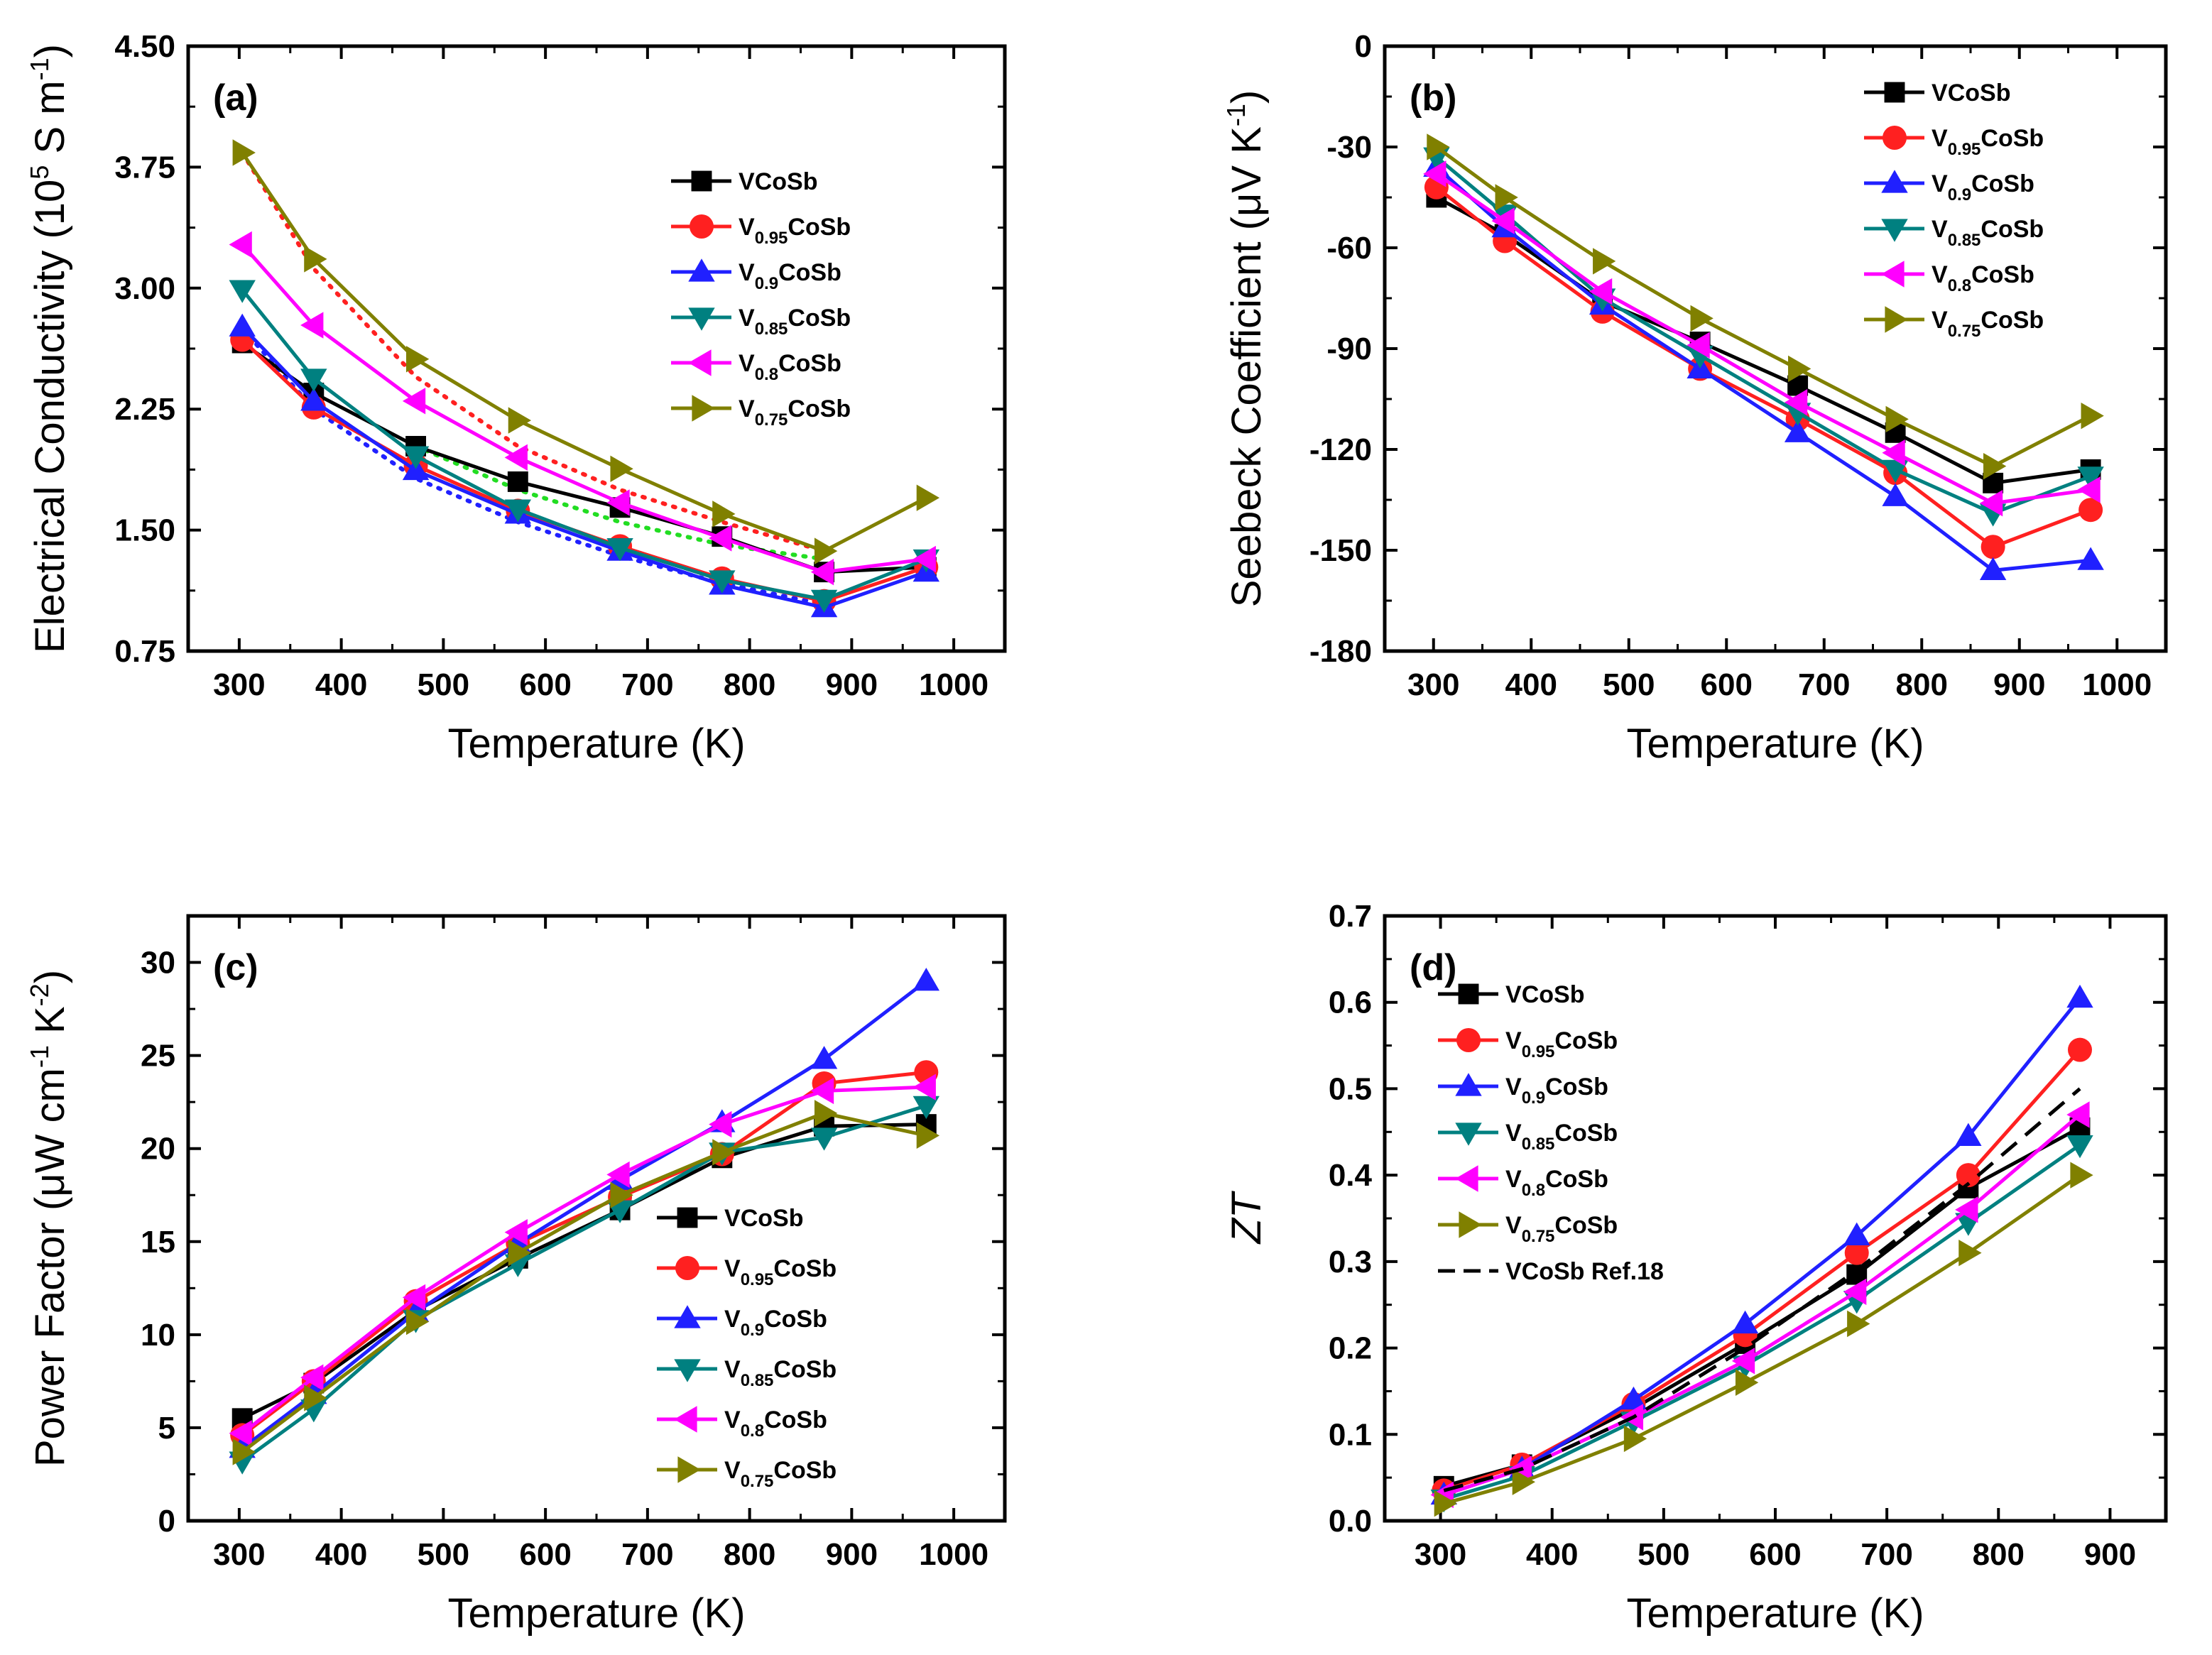 Image resolution: width=2212 pixels, height=1655 pixels. I want to click on series-v0-8cosb, so click(1762, 339).